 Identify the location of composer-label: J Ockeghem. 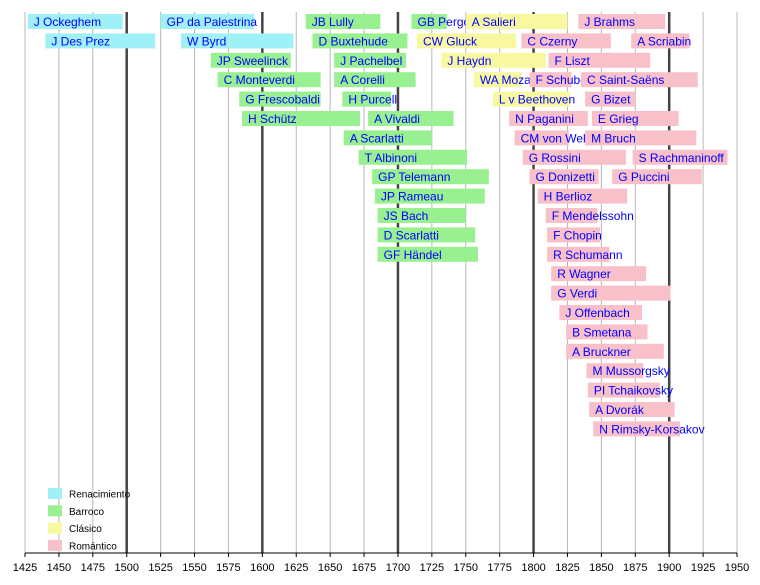
(67, 22).